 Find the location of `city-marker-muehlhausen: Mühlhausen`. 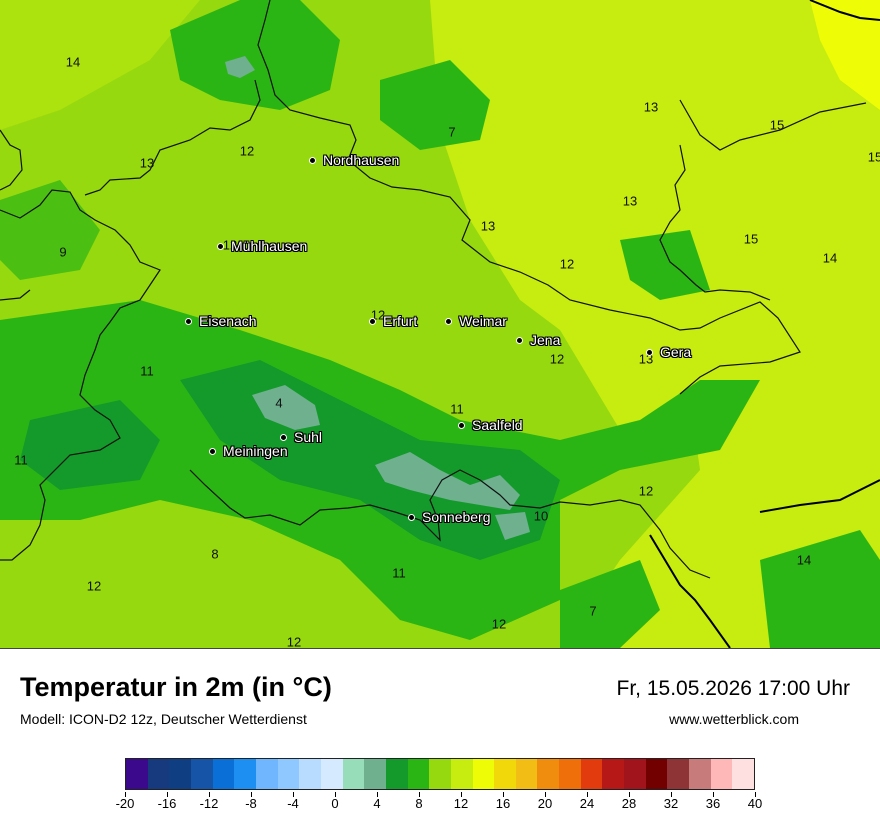

city-marker-muehlhausen: Mühlhausen is located at coordinates (262, 246).